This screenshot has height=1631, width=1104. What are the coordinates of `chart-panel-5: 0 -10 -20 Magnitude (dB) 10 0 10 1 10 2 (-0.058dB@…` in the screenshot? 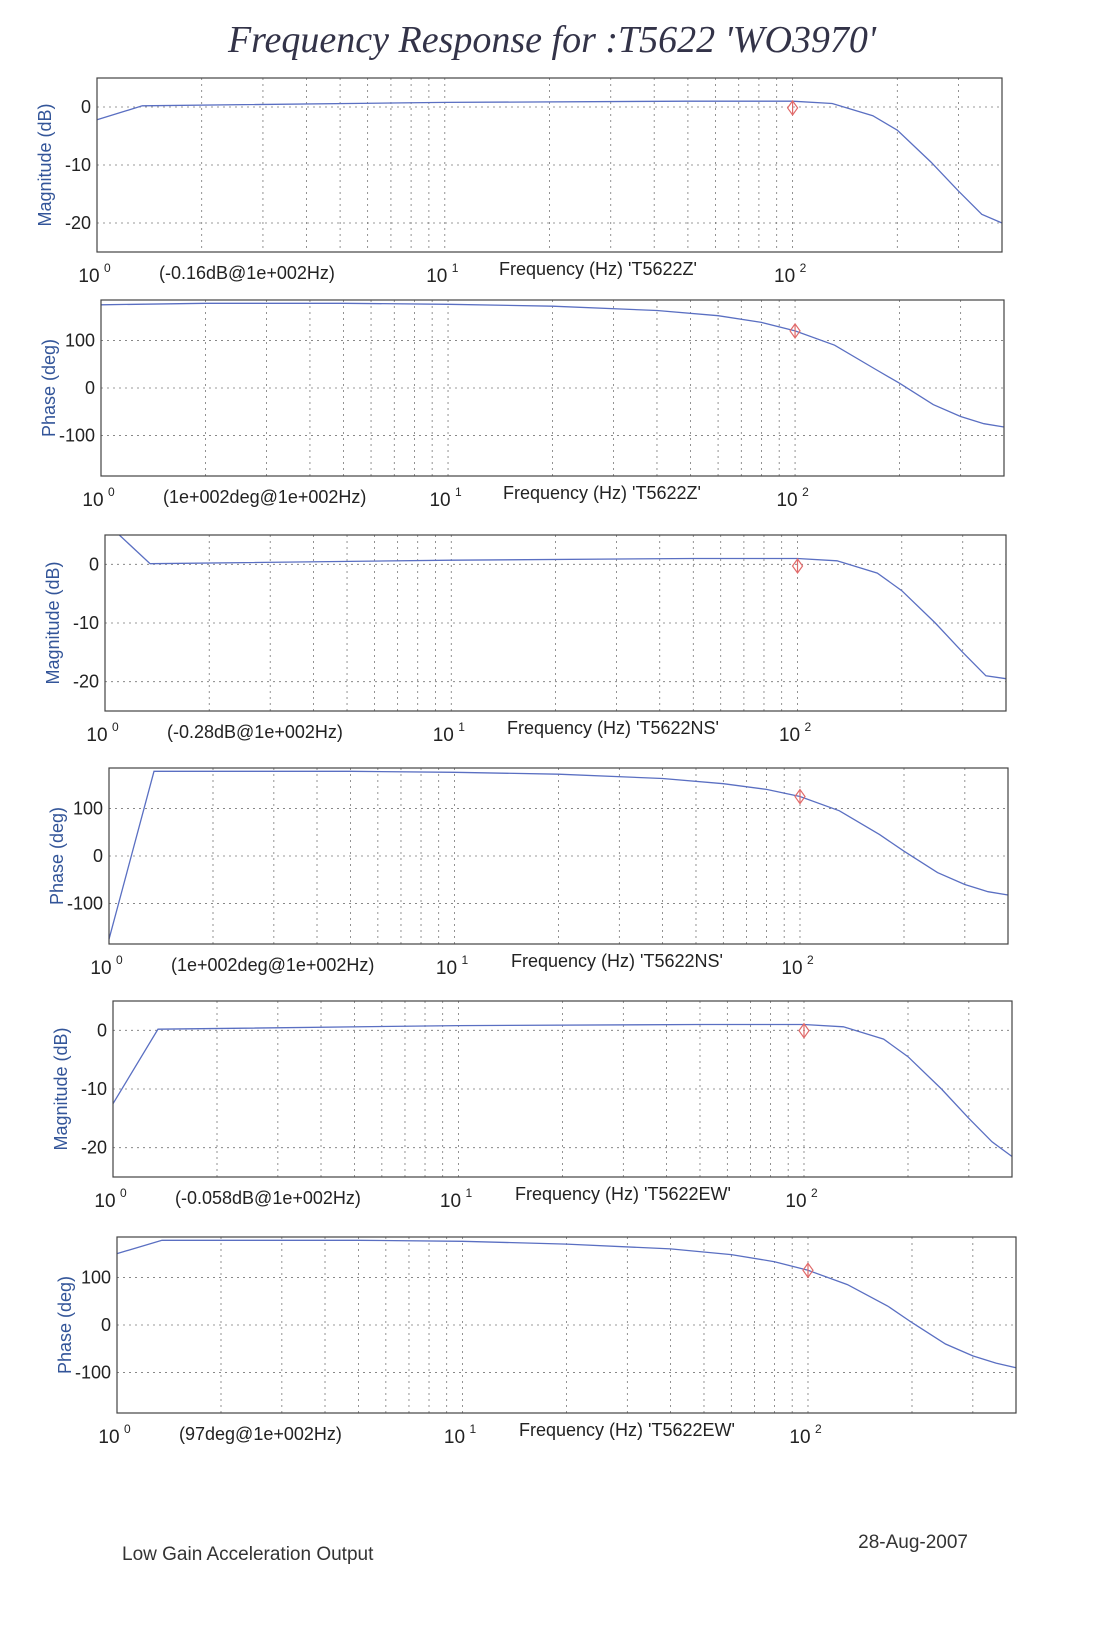 It's located at (532, 1106).